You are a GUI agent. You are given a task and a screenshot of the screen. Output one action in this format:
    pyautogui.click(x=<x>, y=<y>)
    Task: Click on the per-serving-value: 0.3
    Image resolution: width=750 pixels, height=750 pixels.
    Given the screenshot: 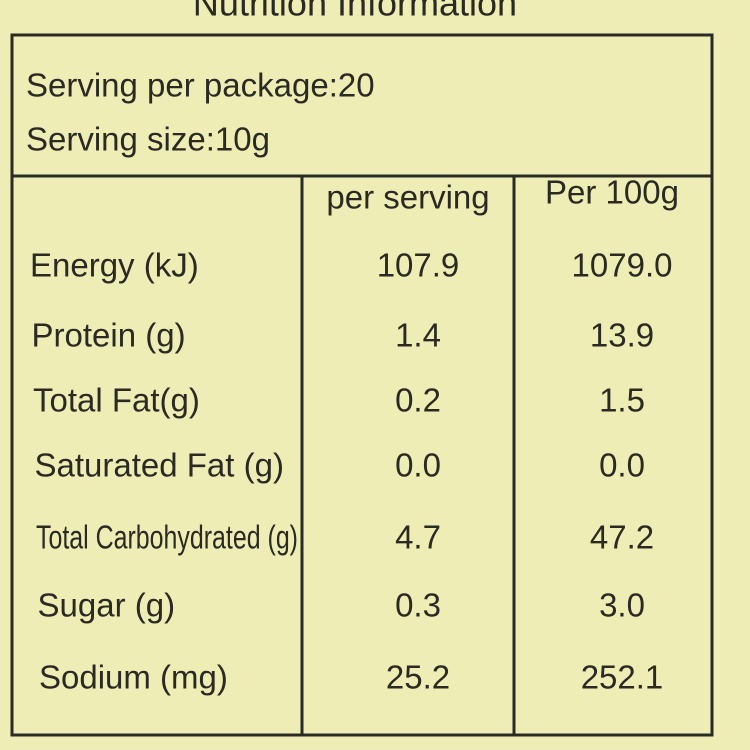 What is the action you would take?
    pyautogui.click(x=418, y=605)
    